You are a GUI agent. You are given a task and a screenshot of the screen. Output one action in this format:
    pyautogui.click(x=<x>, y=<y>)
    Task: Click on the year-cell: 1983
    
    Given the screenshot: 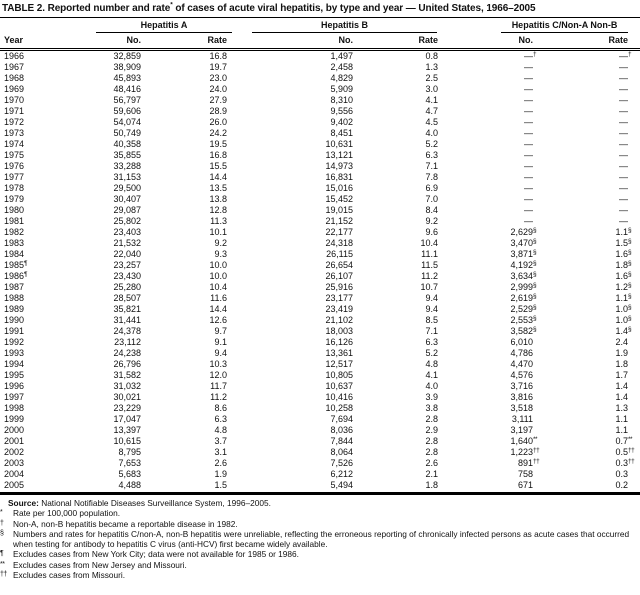 What is the action you would take?
    pyautogui.click(x=14, y=243)
    